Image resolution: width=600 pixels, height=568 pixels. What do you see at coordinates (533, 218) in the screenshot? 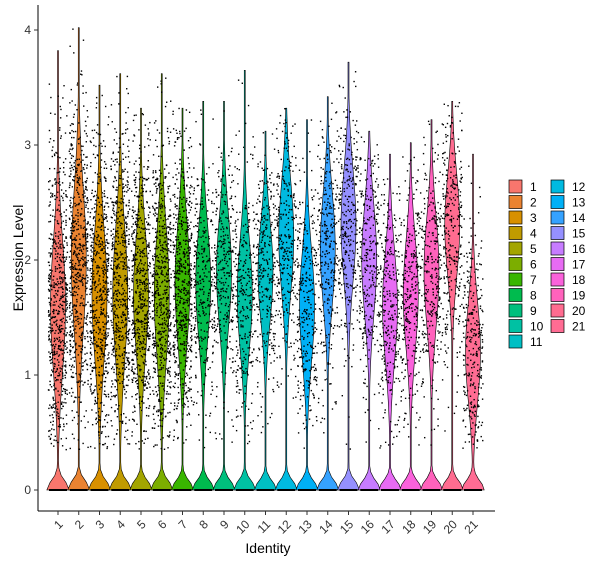
I see `legend-label-3: 3` at bounding box center [533, 218].